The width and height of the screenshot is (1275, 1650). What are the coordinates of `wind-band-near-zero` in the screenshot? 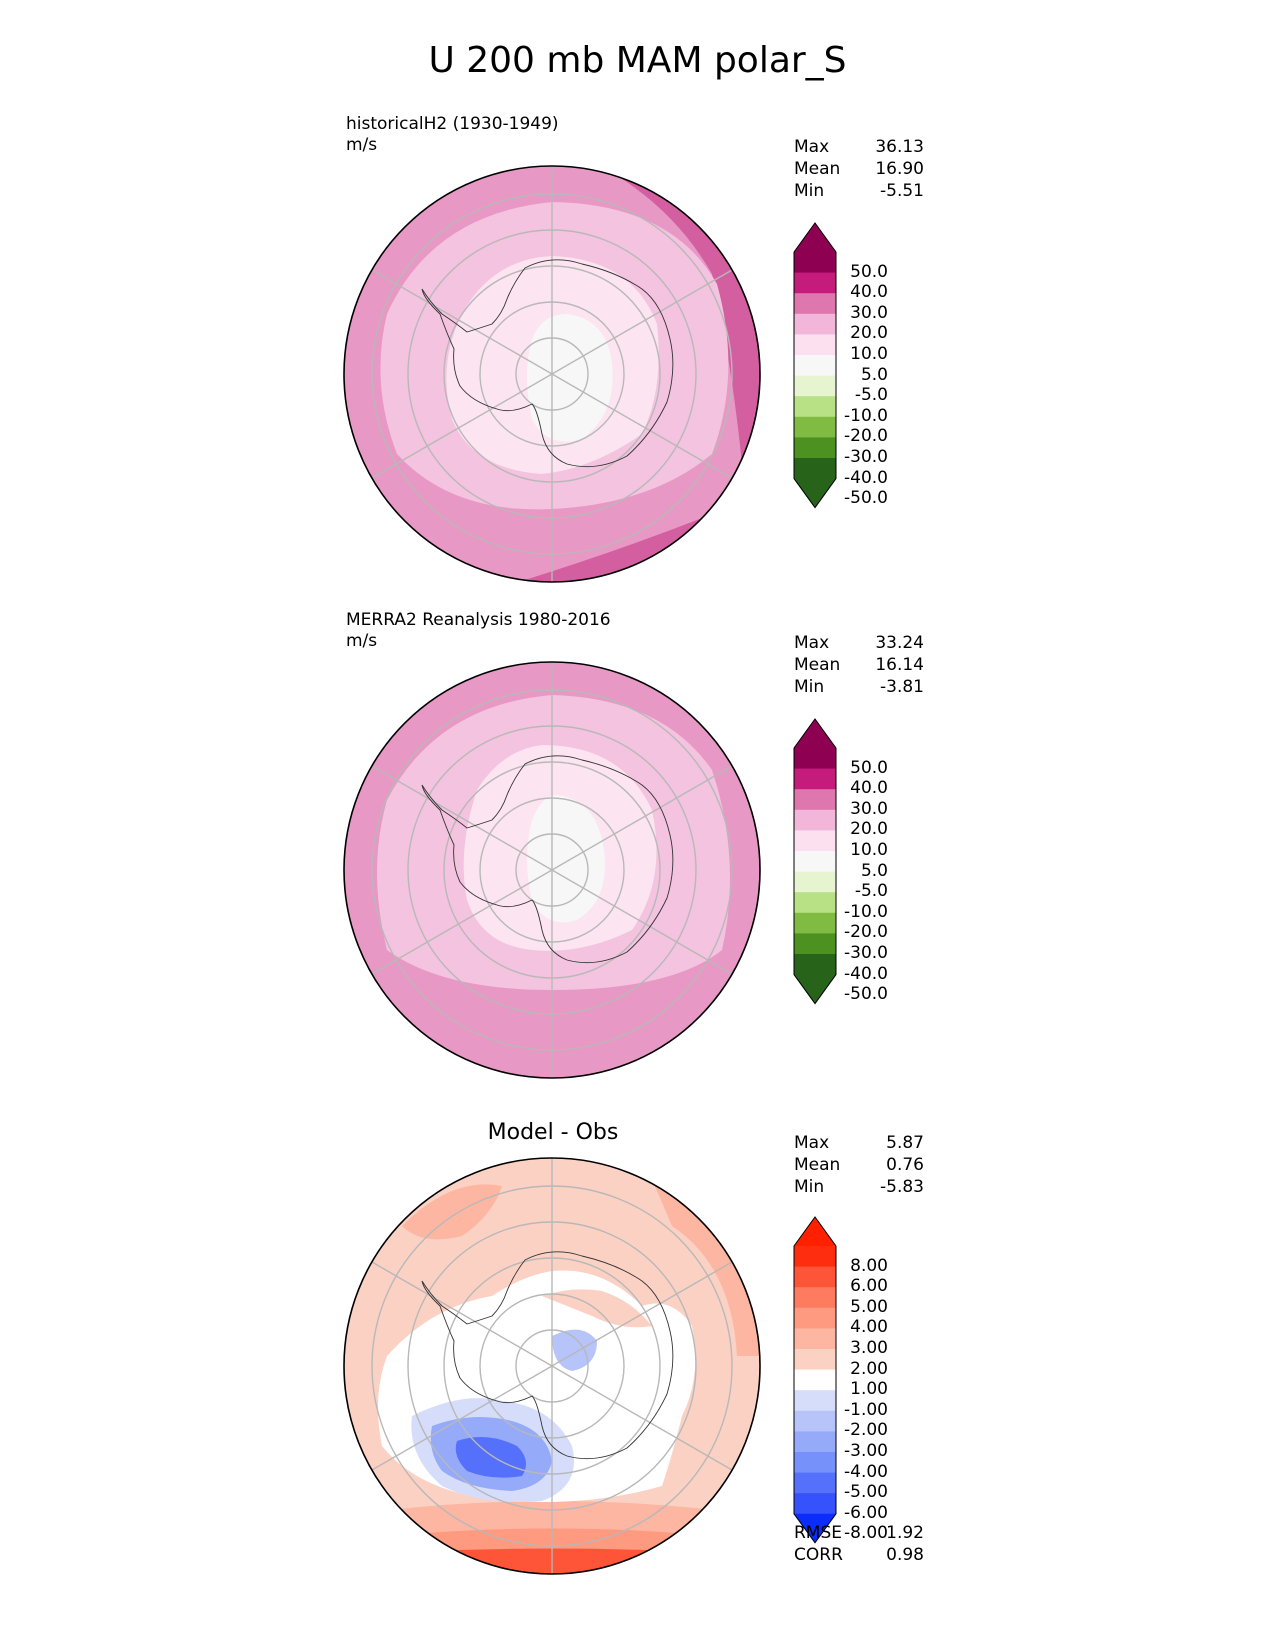 It's located at (566, 859).